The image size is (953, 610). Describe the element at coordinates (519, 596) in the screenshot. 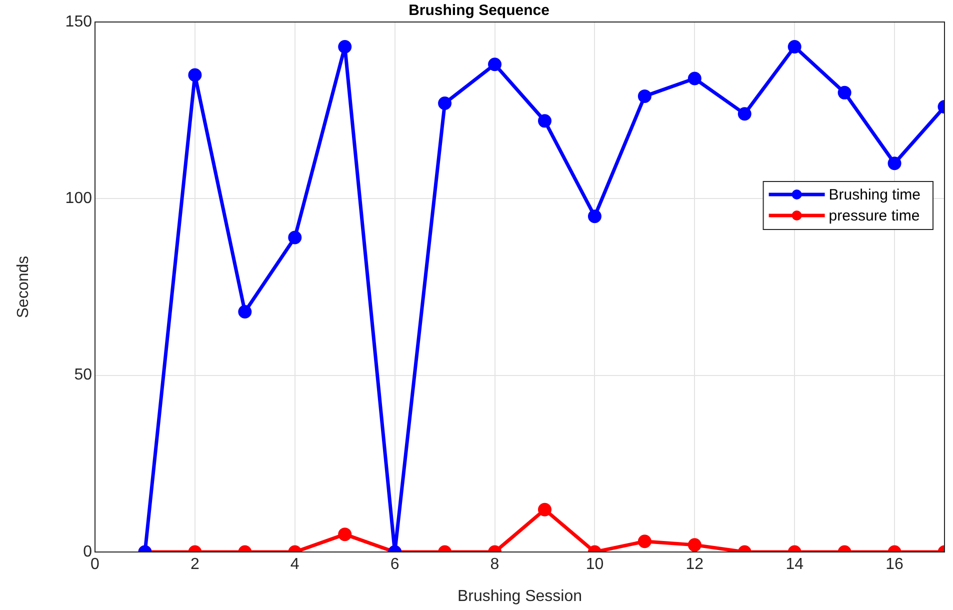

I see `x-axis-title: Brushing Session` at that location.